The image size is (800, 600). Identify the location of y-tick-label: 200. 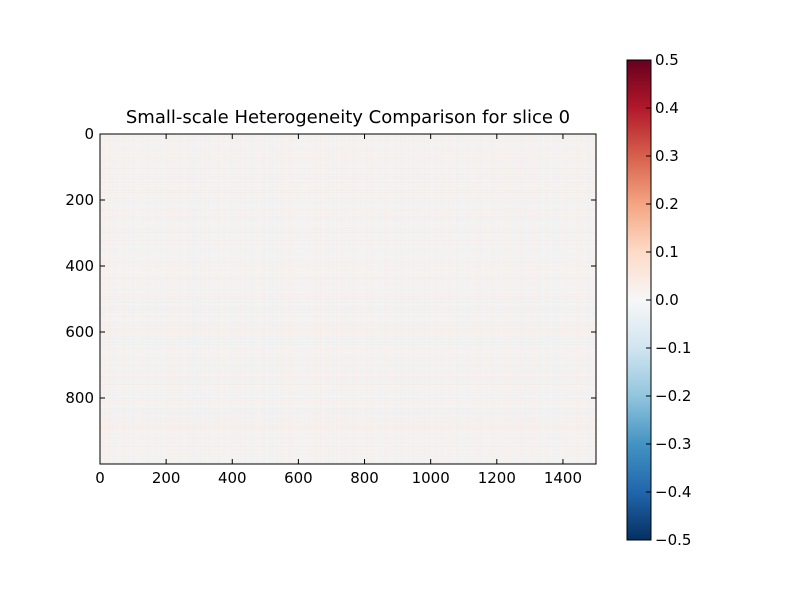
(79, 200).